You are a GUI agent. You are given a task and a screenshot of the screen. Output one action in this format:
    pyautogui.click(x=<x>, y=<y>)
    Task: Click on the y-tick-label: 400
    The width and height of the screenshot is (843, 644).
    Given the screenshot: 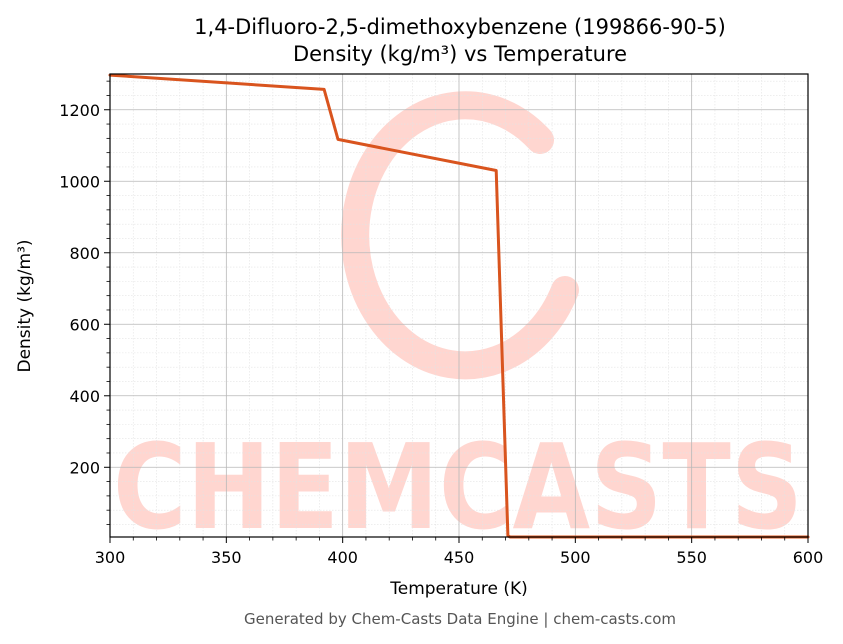 What is the action you would take?
    pyautogui.click(x=84, y=396)
    